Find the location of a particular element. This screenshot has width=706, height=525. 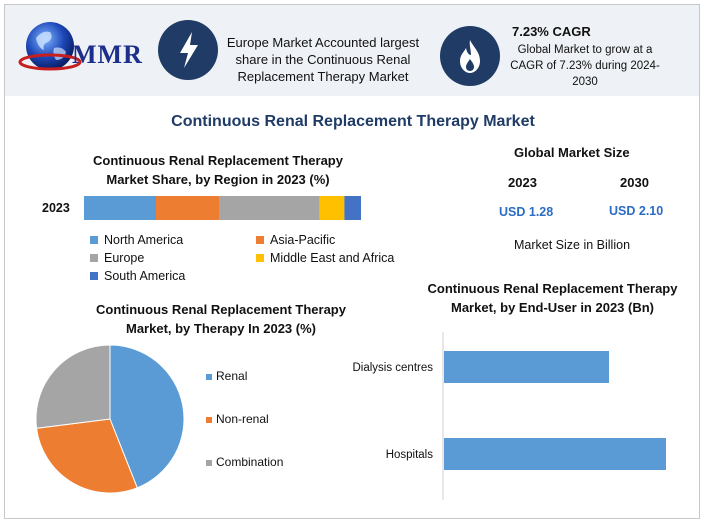

year-2023-label: 2023 is located at coordinates (522, 182).